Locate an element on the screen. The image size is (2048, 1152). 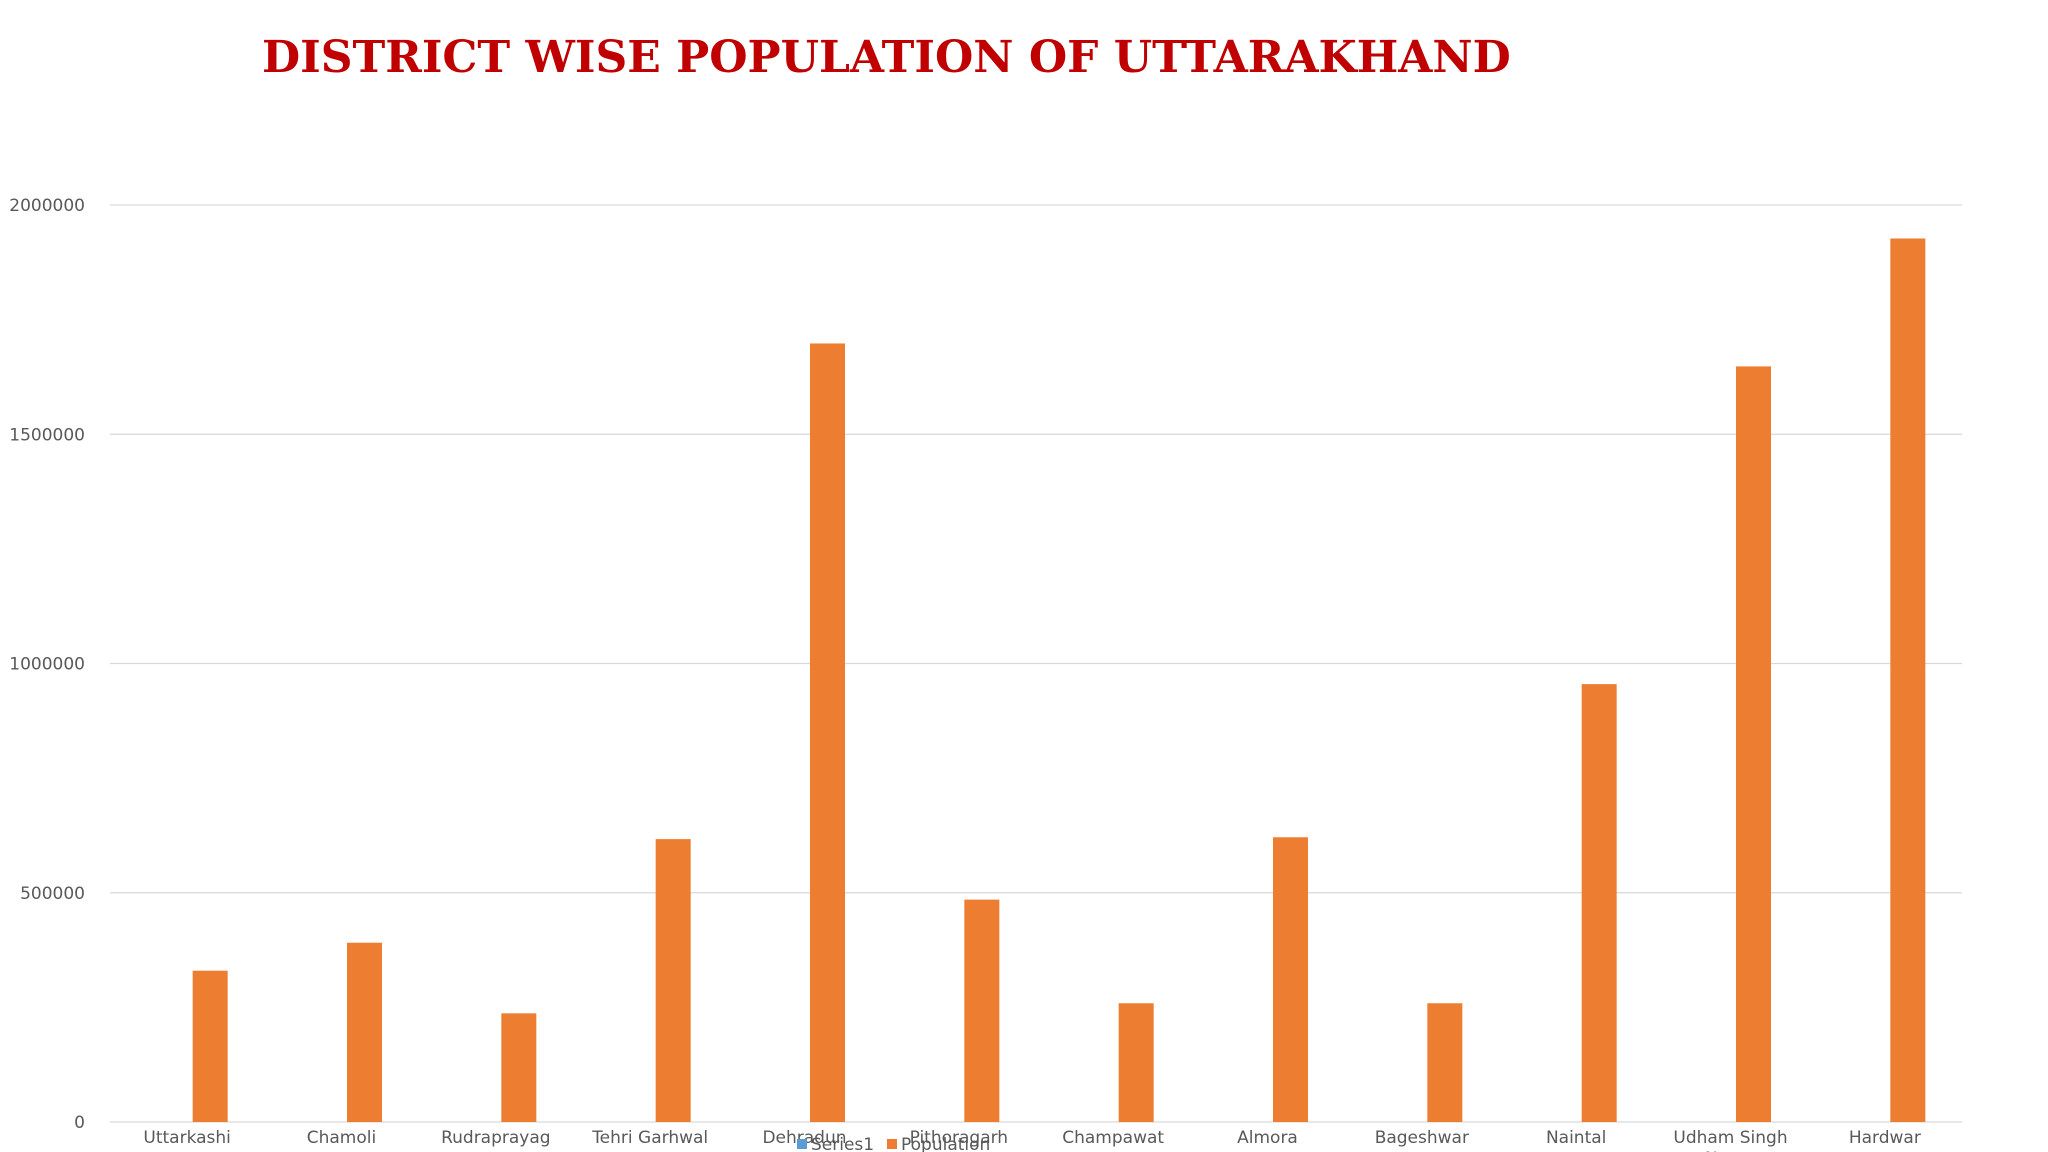
x-category-label: Uttarkashi is located at coordinates (187, 1138).